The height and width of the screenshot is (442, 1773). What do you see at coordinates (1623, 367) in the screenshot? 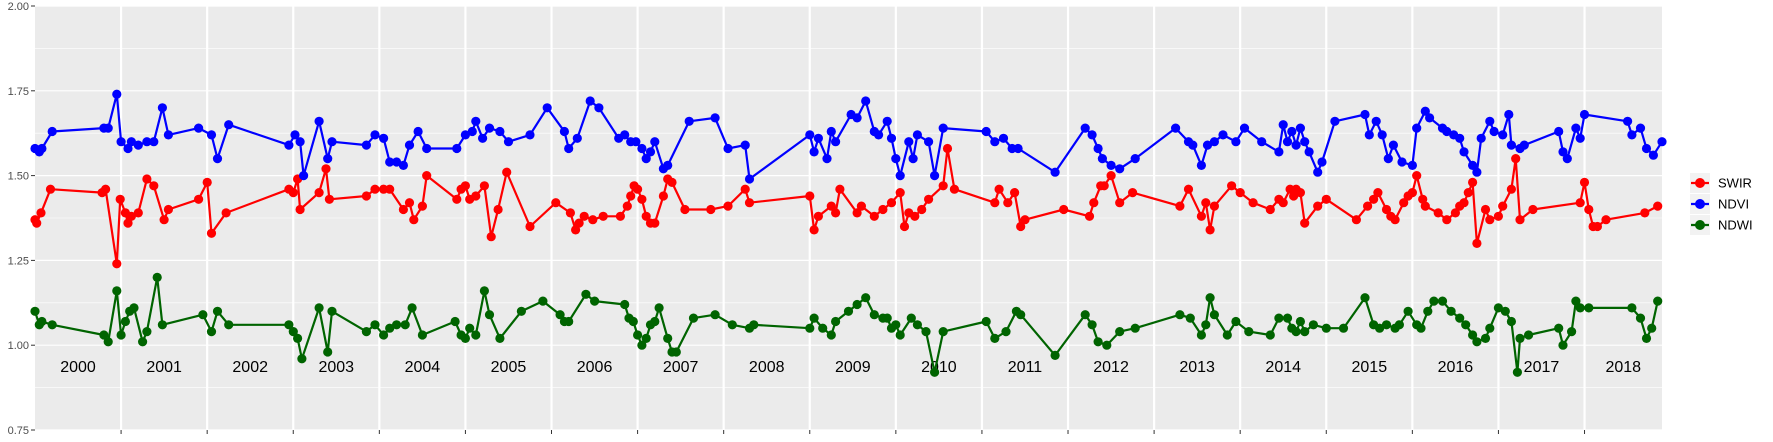
I see `year-label: 2018` at bounding box center [1623, 367].